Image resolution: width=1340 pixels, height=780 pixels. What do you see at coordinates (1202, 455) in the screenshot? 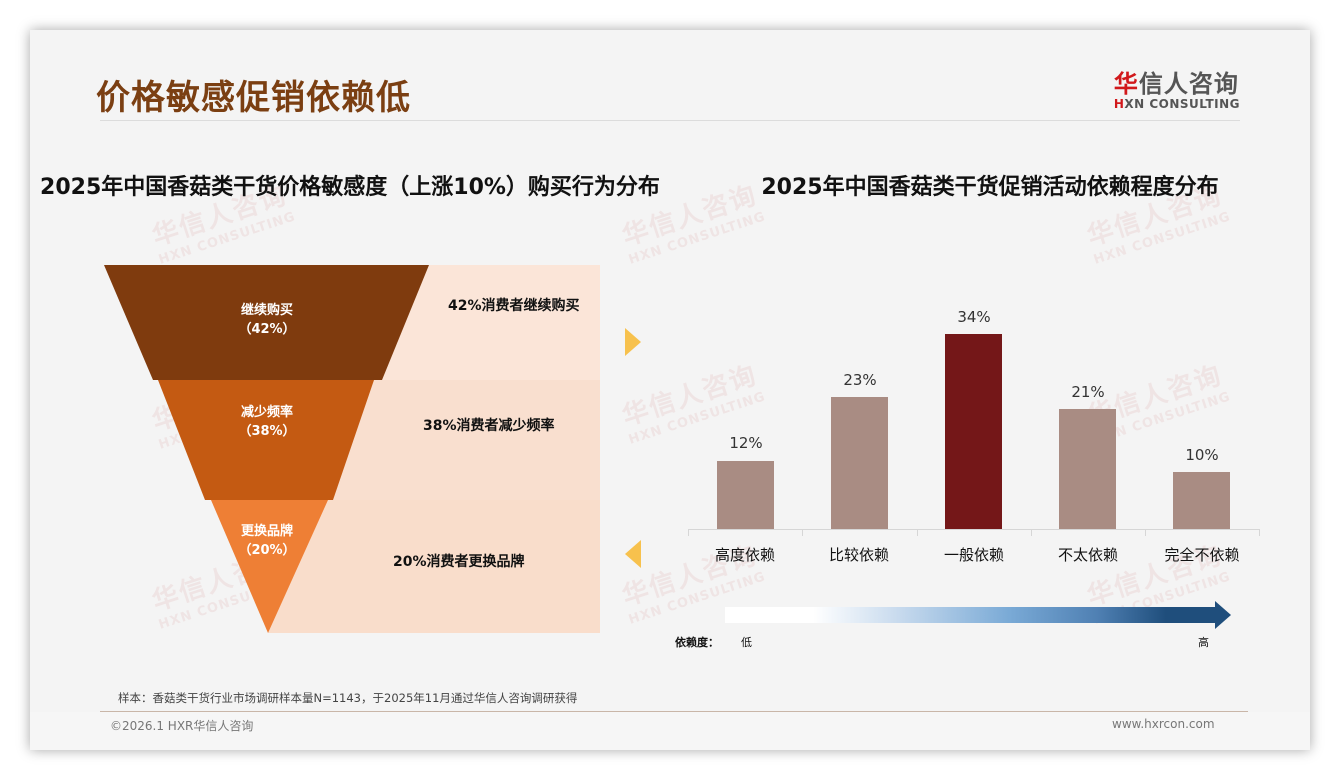
I see `bar-value: 10%` at bounding box center [1202, 455].